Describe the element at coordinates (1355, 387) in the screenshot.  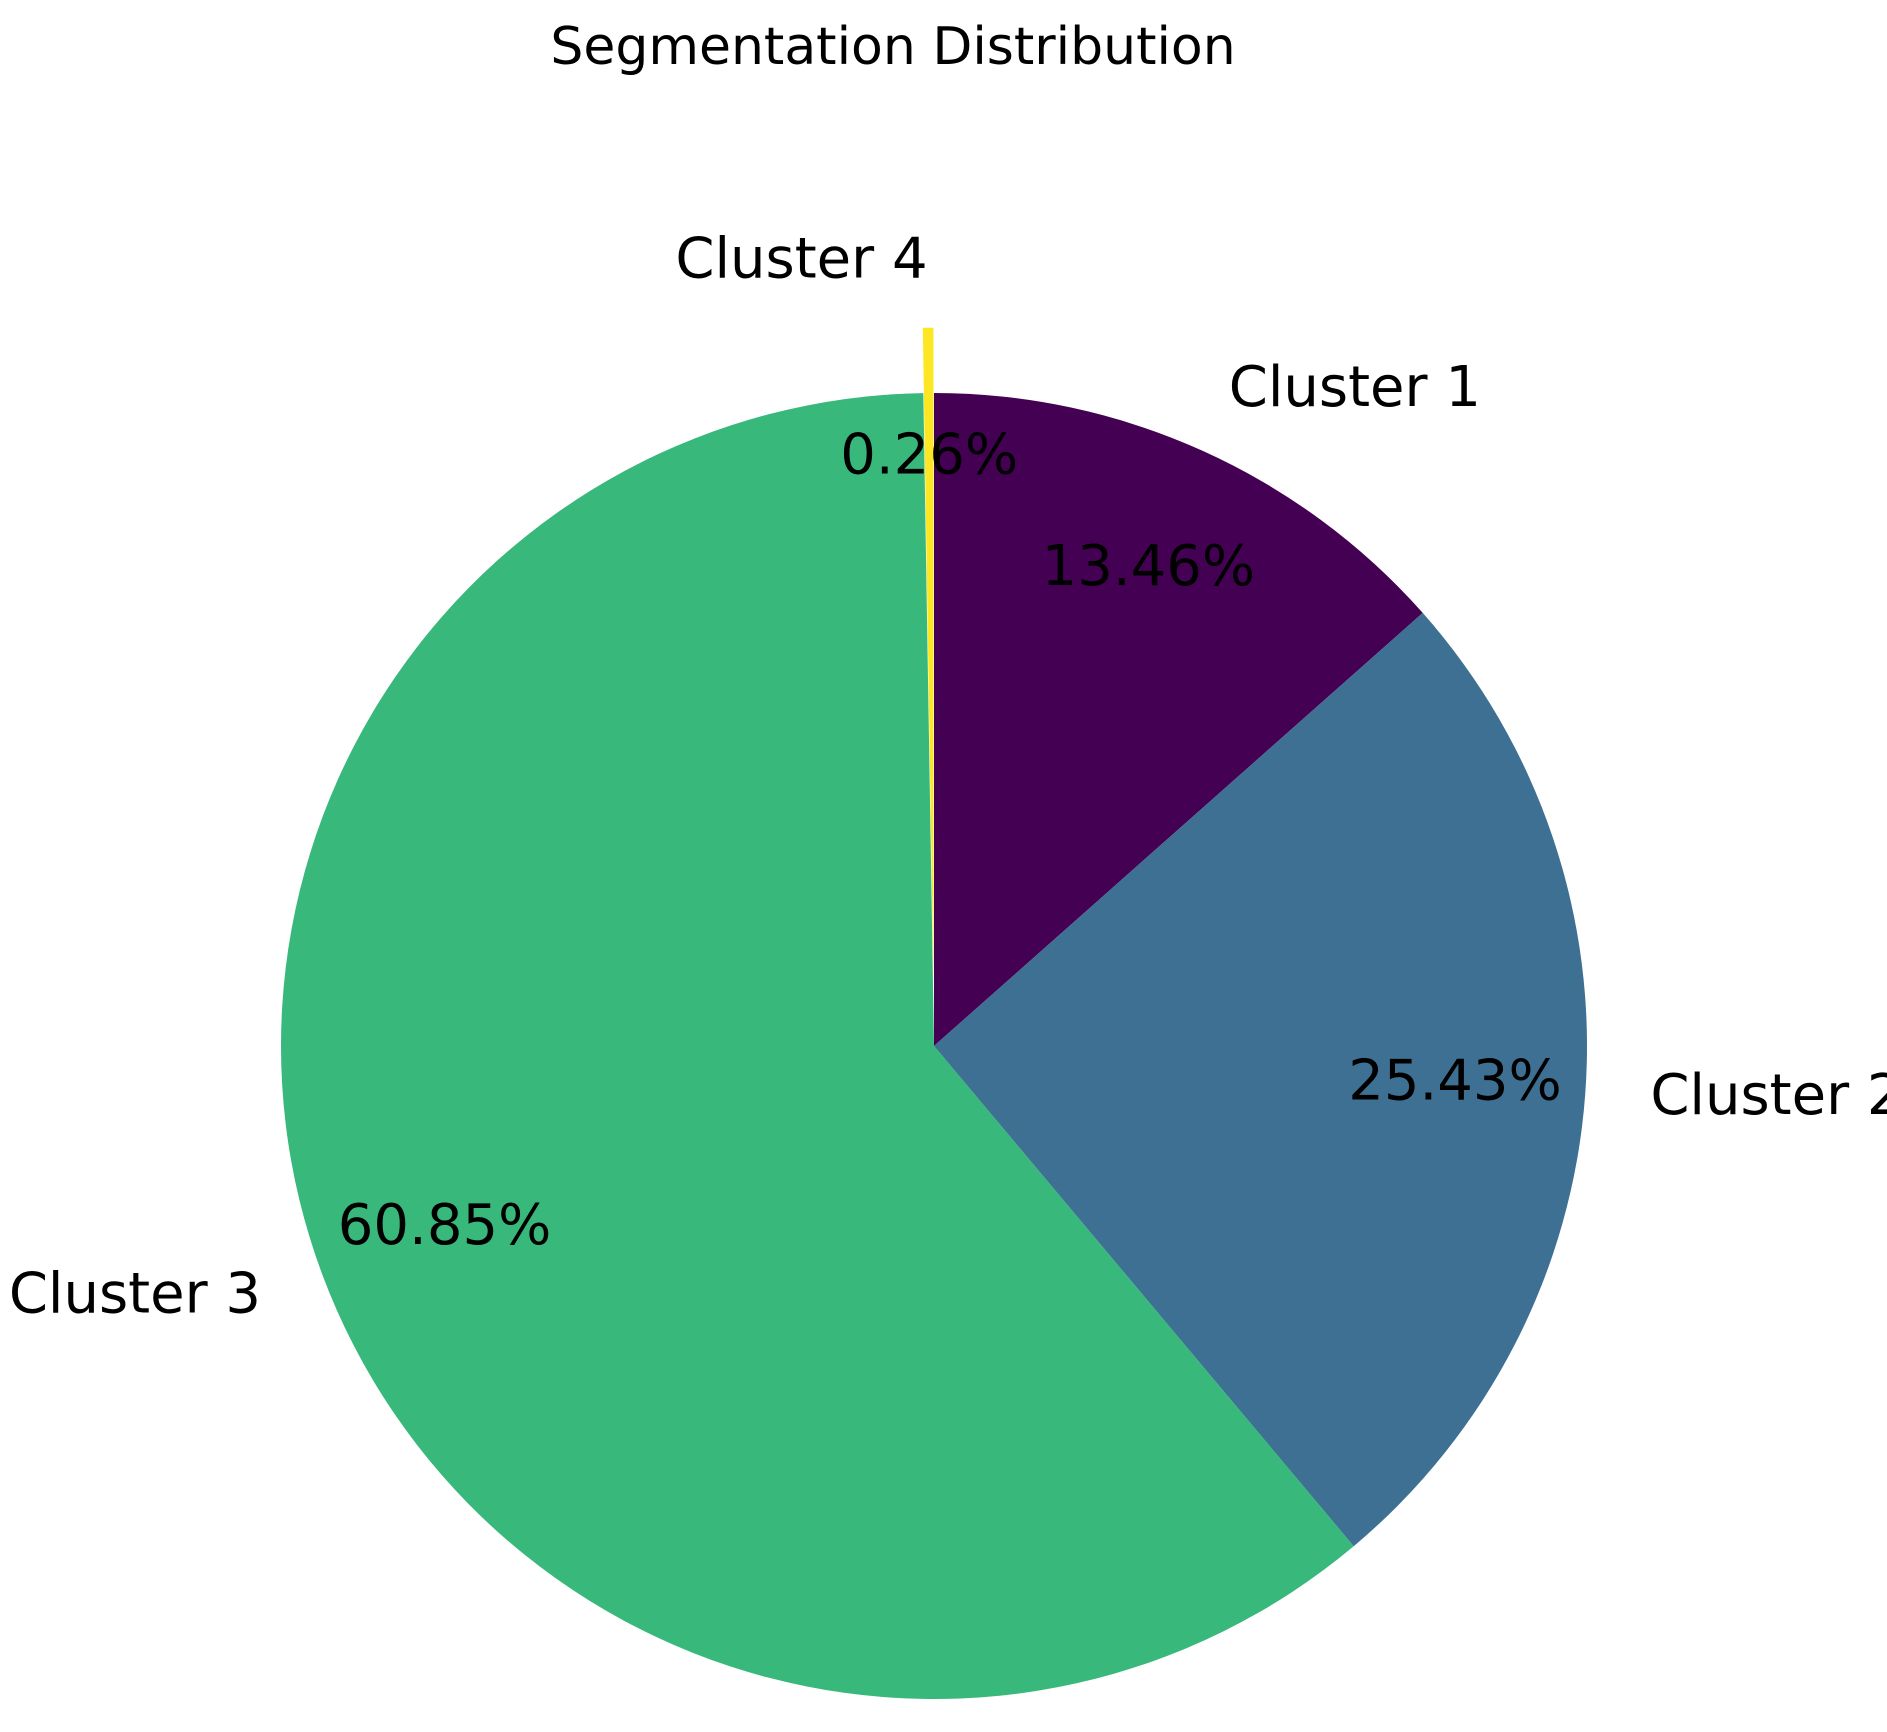
I see `slice-label: Cluster 1` at that location.